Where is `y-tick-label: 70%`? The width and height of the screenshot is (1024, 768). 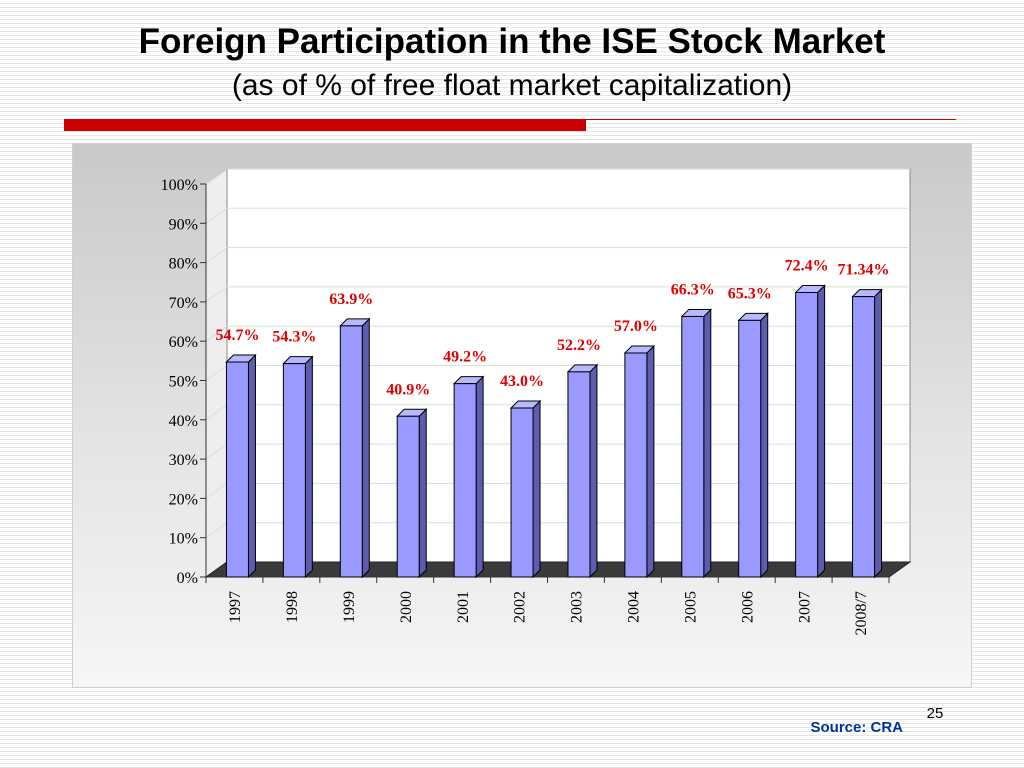
y-tick-label: 70% is located at coordinates (183, 303).